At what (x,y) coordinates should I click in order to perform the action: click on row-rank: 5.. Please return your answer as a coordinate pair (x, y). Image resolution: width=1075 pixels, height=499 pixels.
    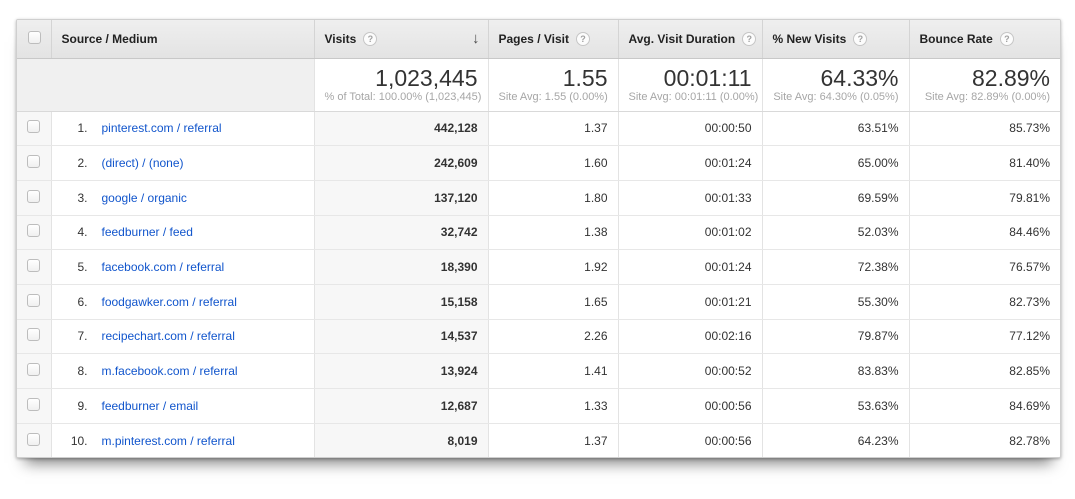
    Looking at the image, I should click on (82, 267).